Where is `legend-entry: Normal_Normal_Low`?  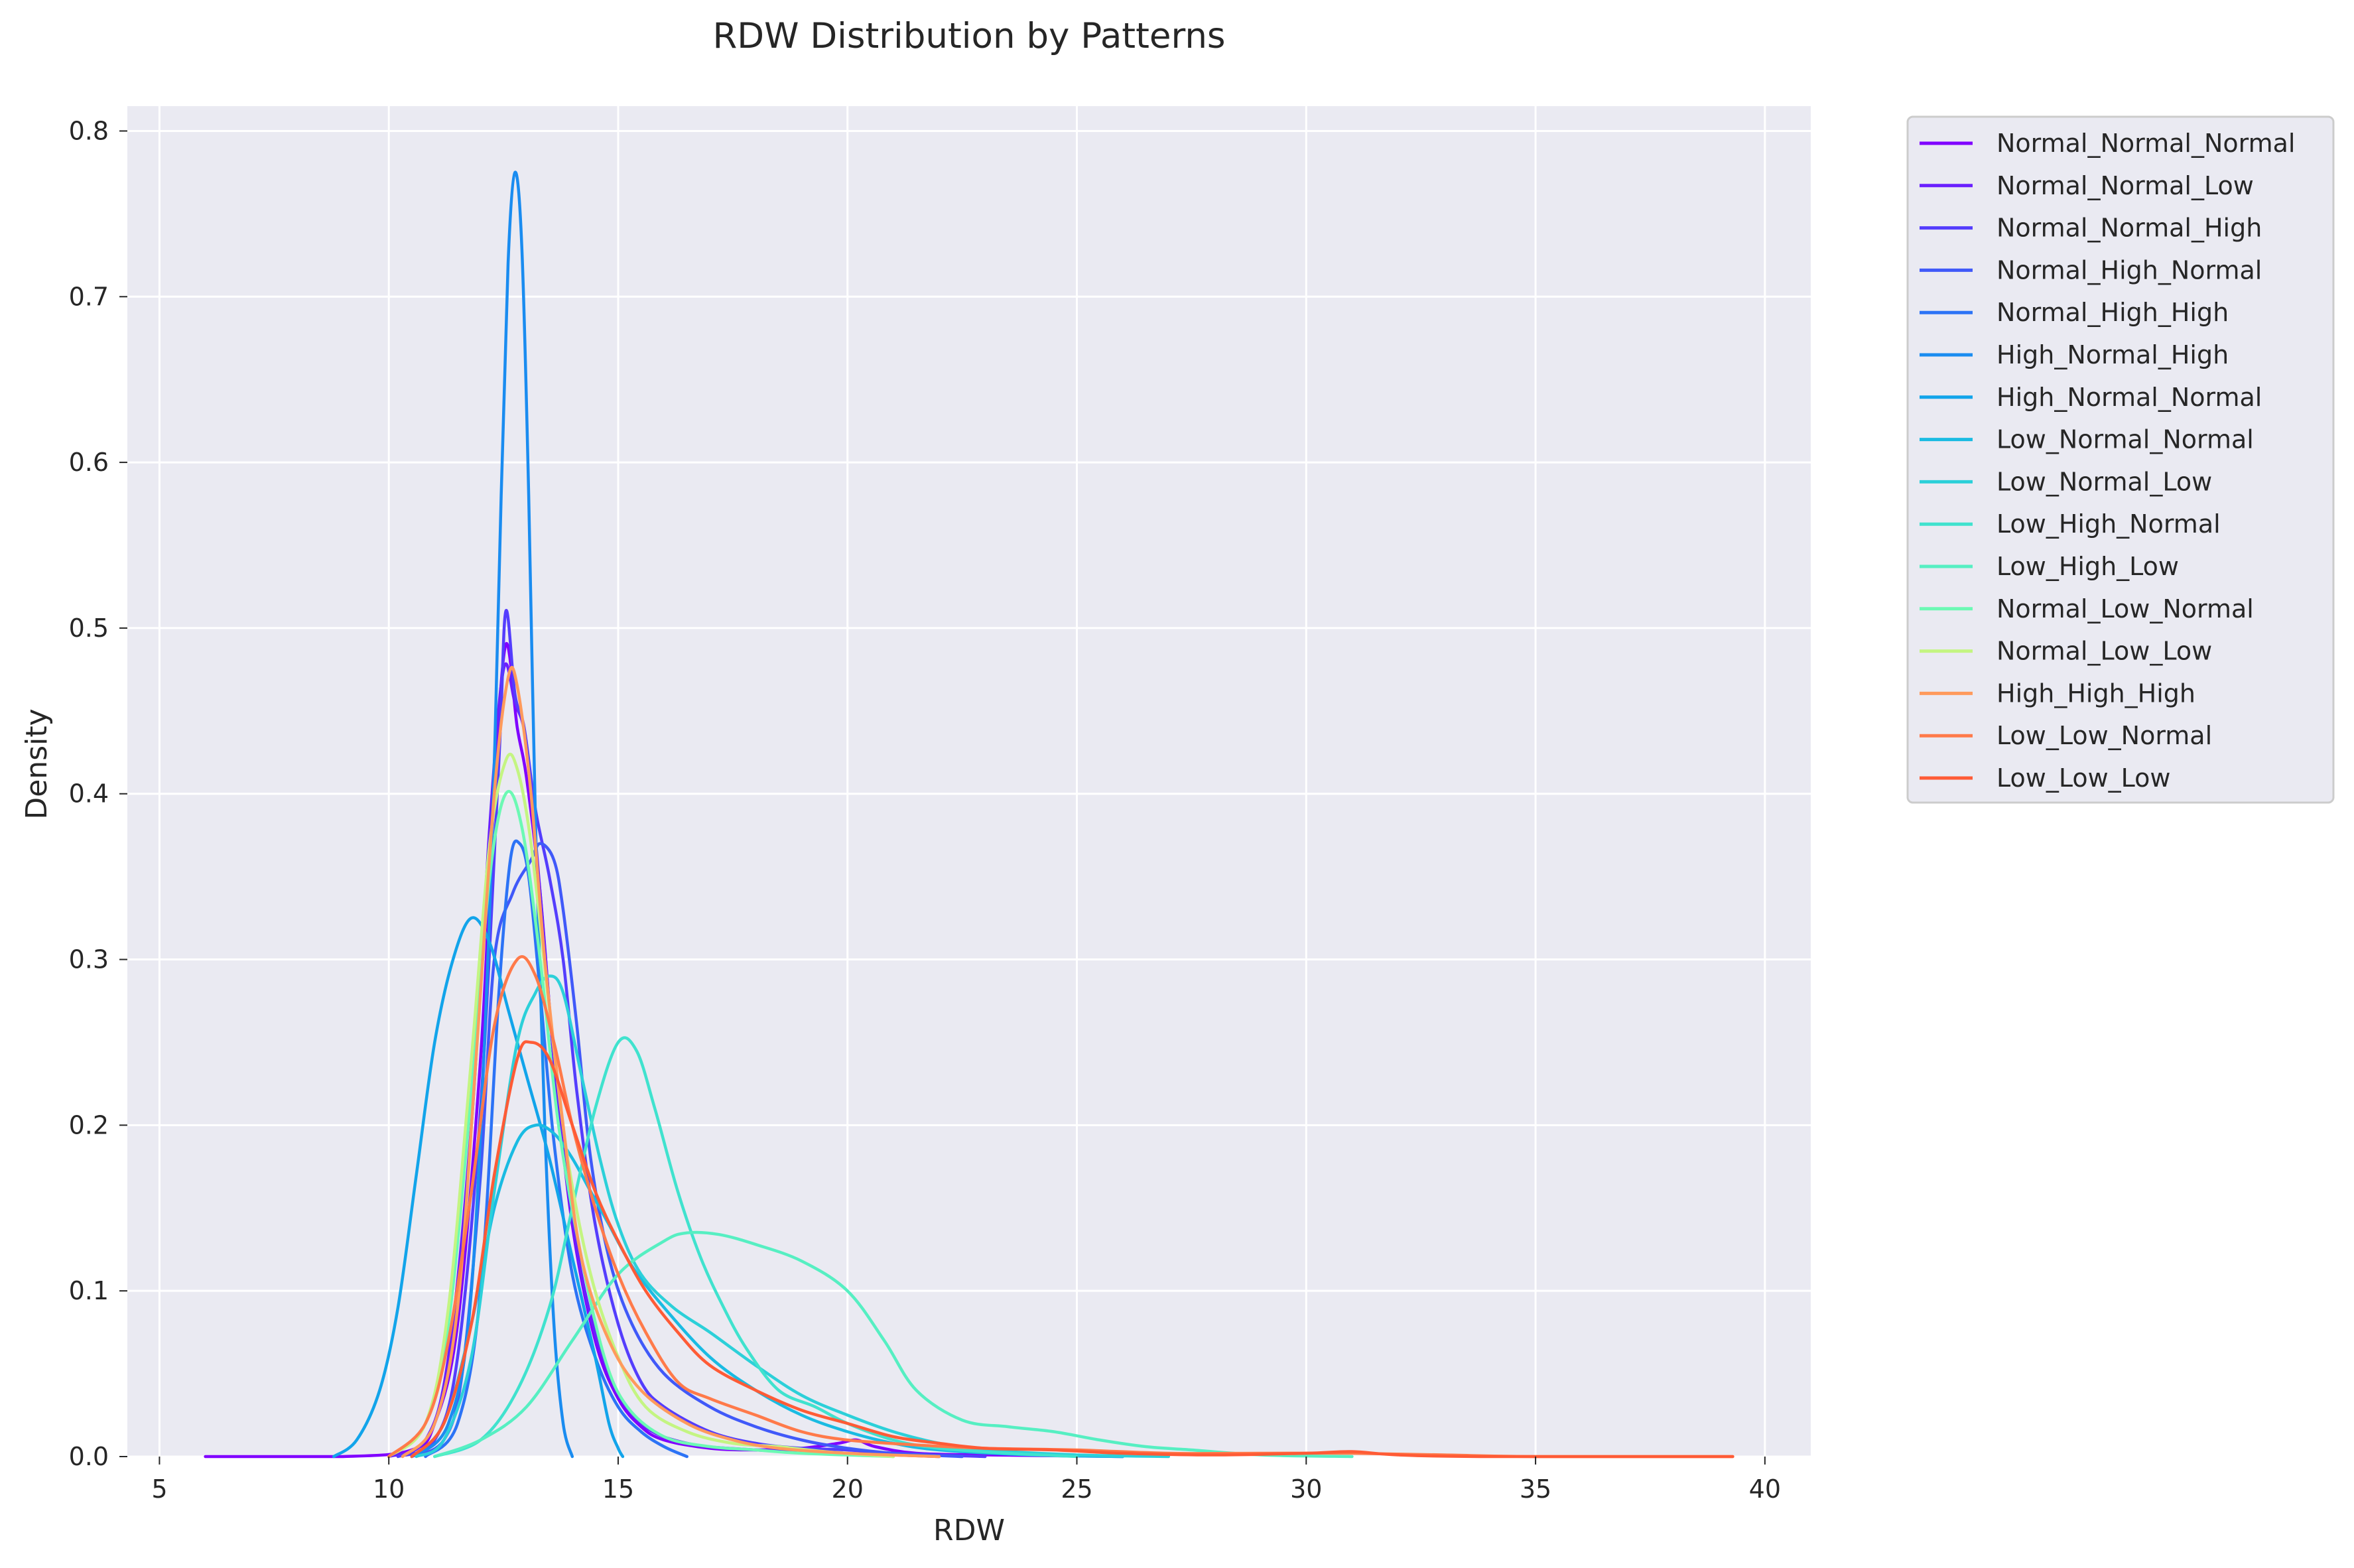
legend-entry: Normal_Normal_Low is located at coordinates (2087, 186).